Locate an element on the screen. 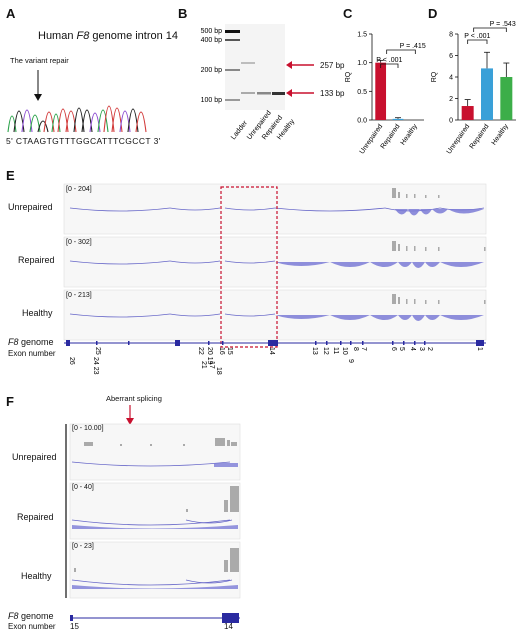 The height and width of the screenshot is (639, 520). c-sig-label-1: P < .001 is located at coordinates (389, 60).